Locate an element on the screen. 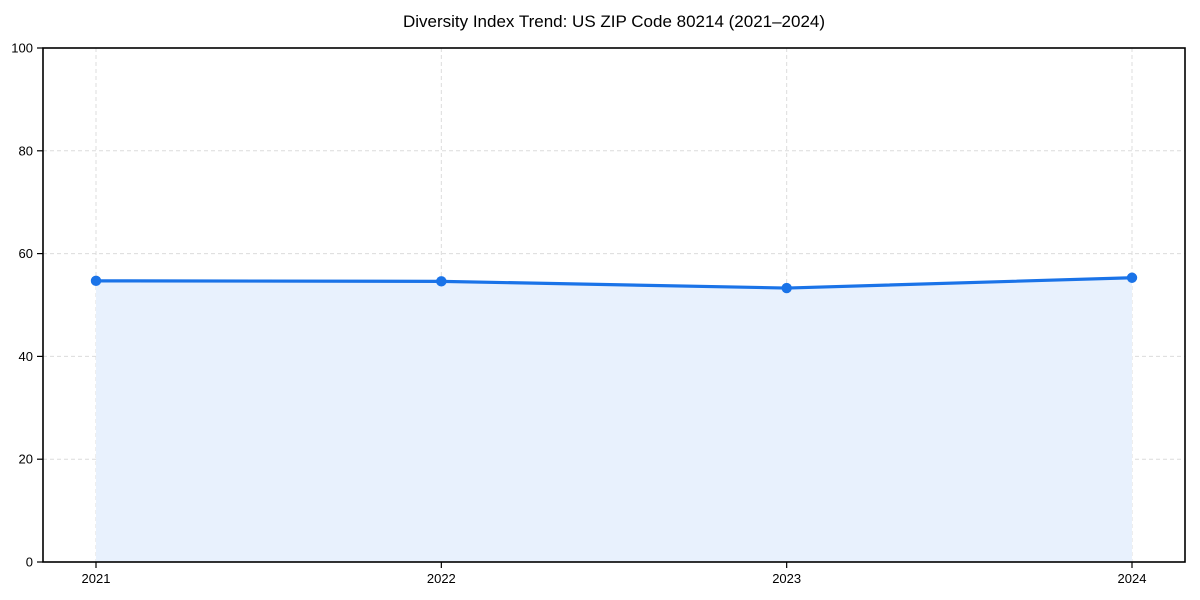  y-axis-tick-label: 100 is located at coordinates (22, 48).